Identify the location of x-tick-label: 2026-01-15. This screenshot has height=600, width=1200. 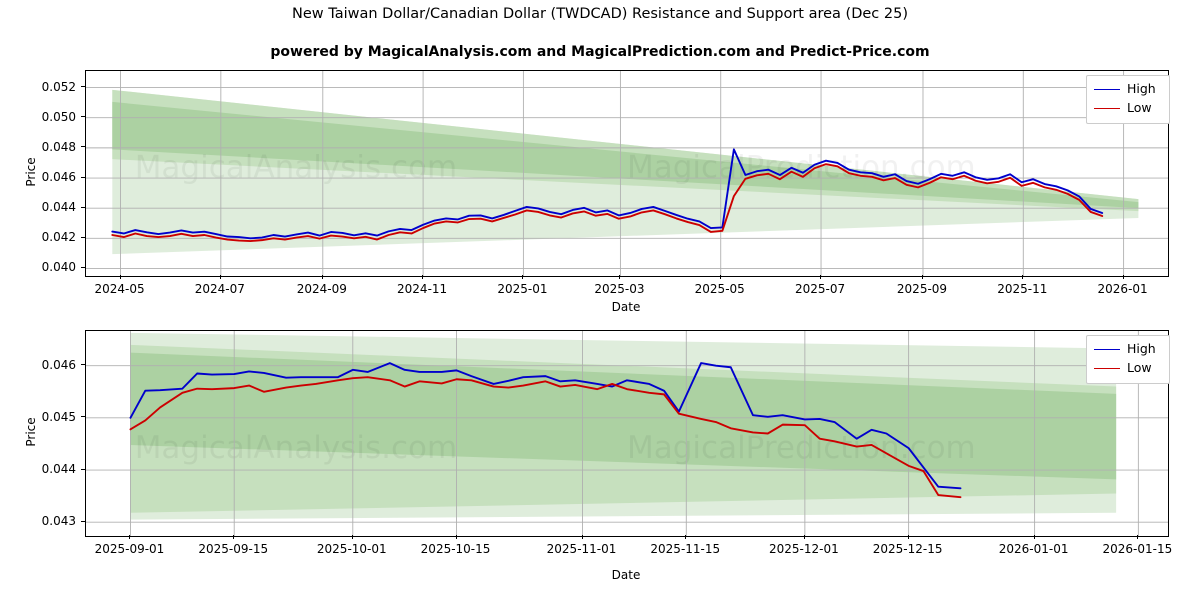
(1137, 549).